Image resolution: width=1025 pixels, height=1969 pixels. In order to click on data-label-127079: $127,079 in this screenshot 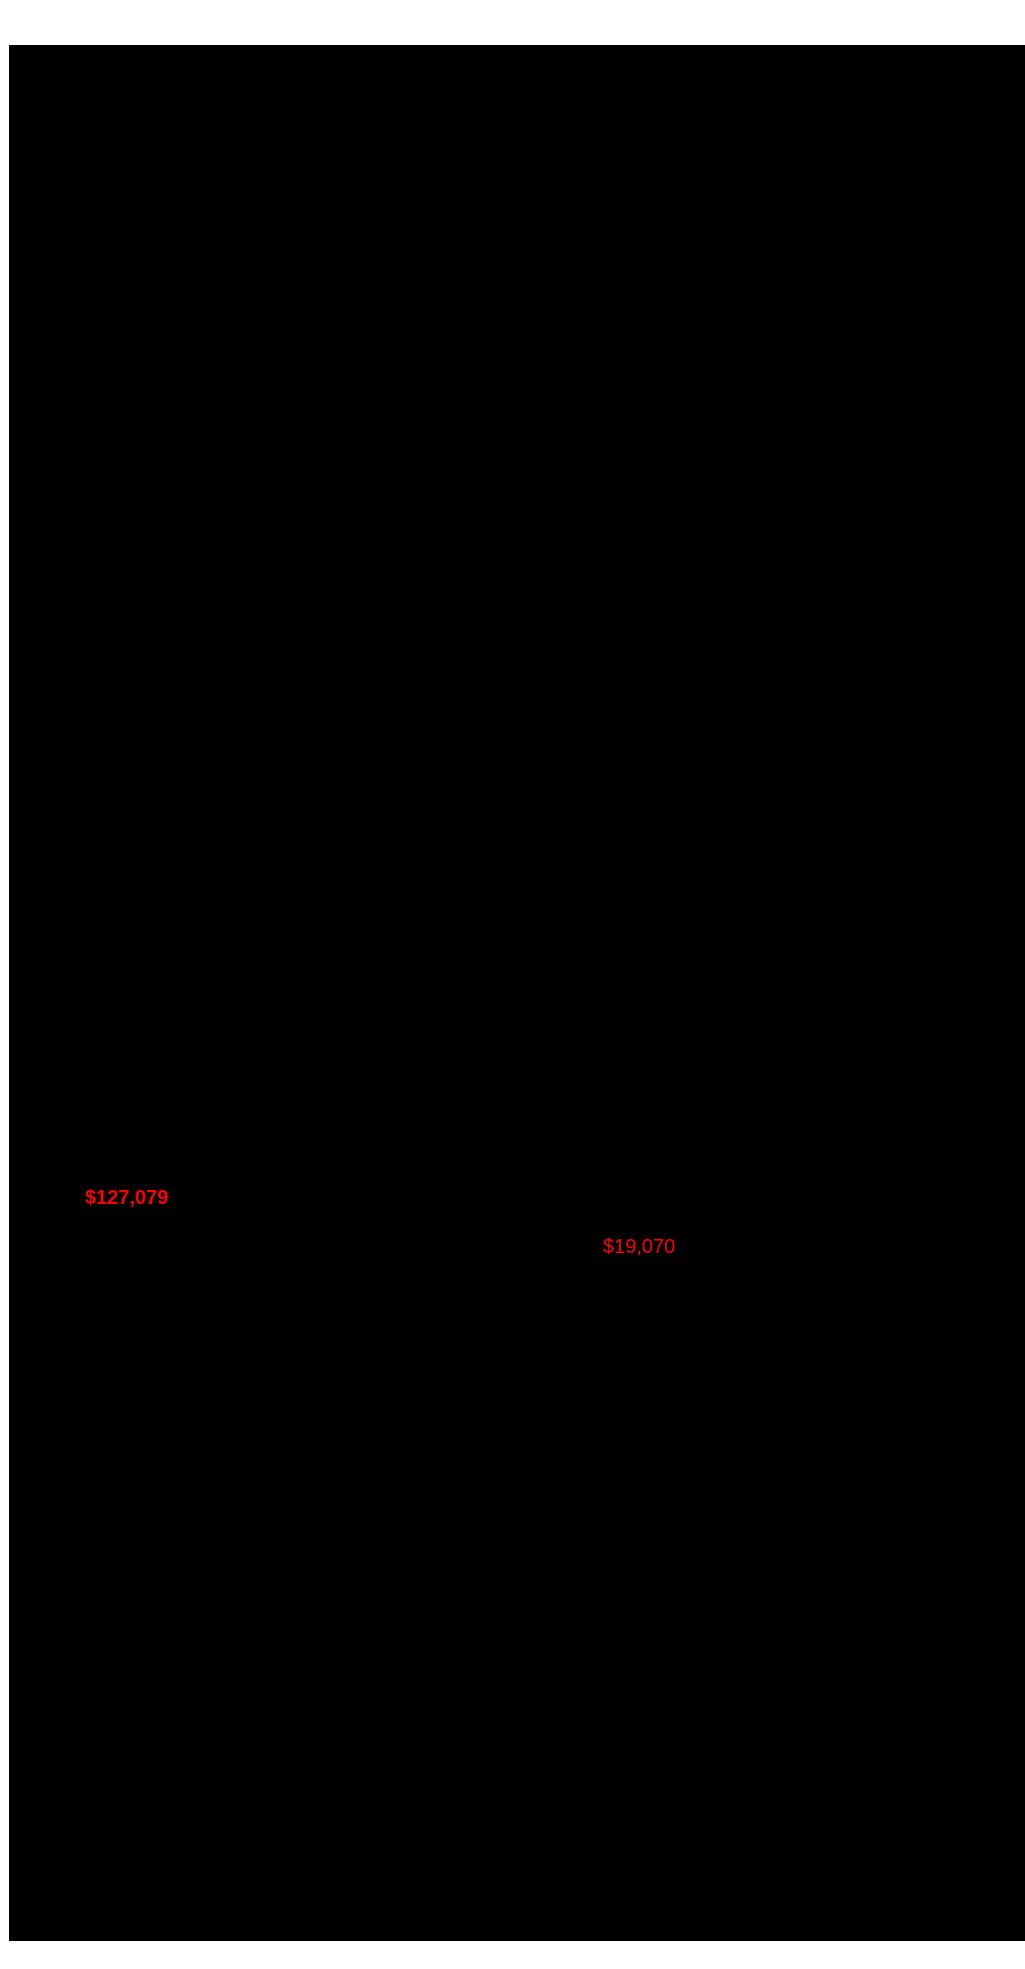, I will do `click(127, 1198)`.